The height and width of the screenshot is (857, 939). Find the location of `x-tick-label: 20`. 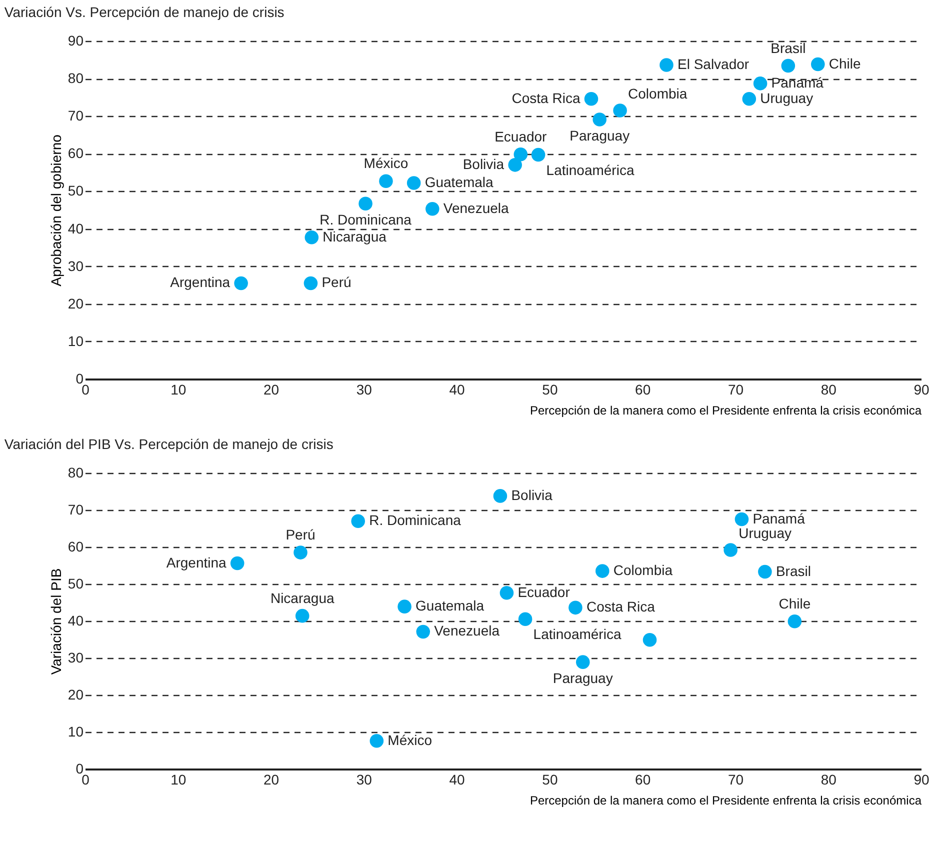

x-tick-label: 20 is located at coordinates (271, 390).